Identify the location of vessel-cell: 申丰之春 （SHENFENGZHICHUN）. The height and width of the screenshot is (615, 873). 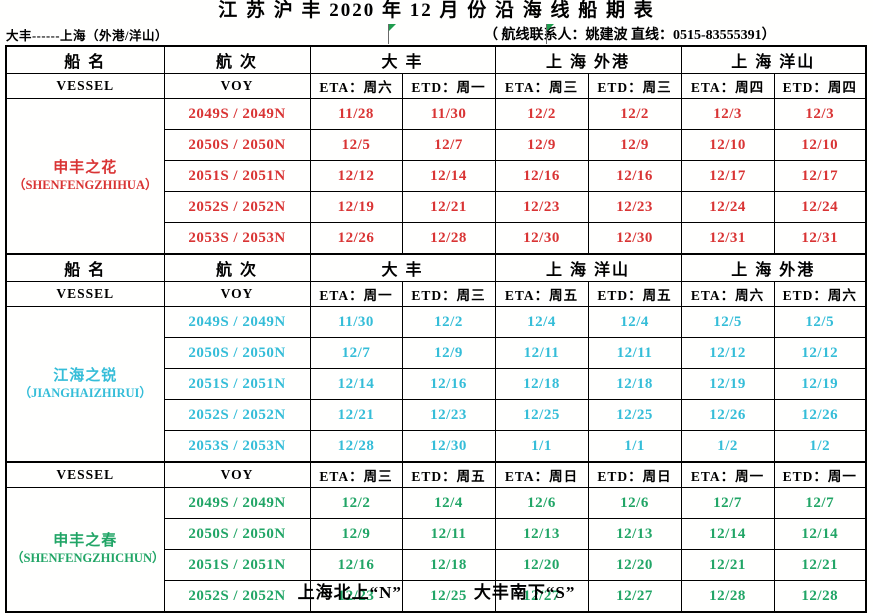
(85, 550).